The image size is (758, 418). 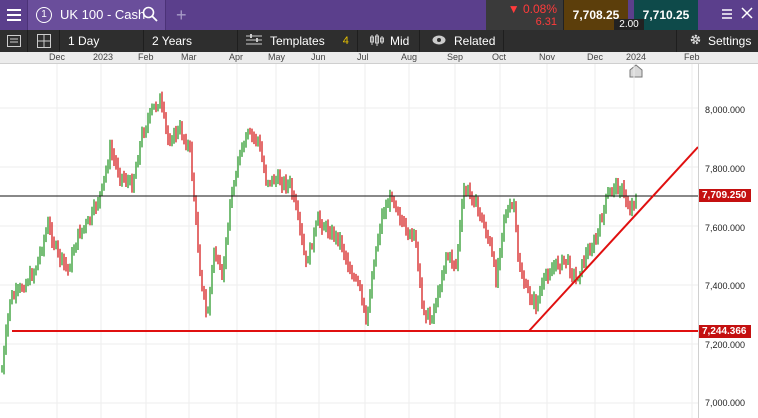 What do you see at coordinates (725, 286) in the screenshot?
I see `price-tick: 7,400.000` at bounding box center [725, 286].